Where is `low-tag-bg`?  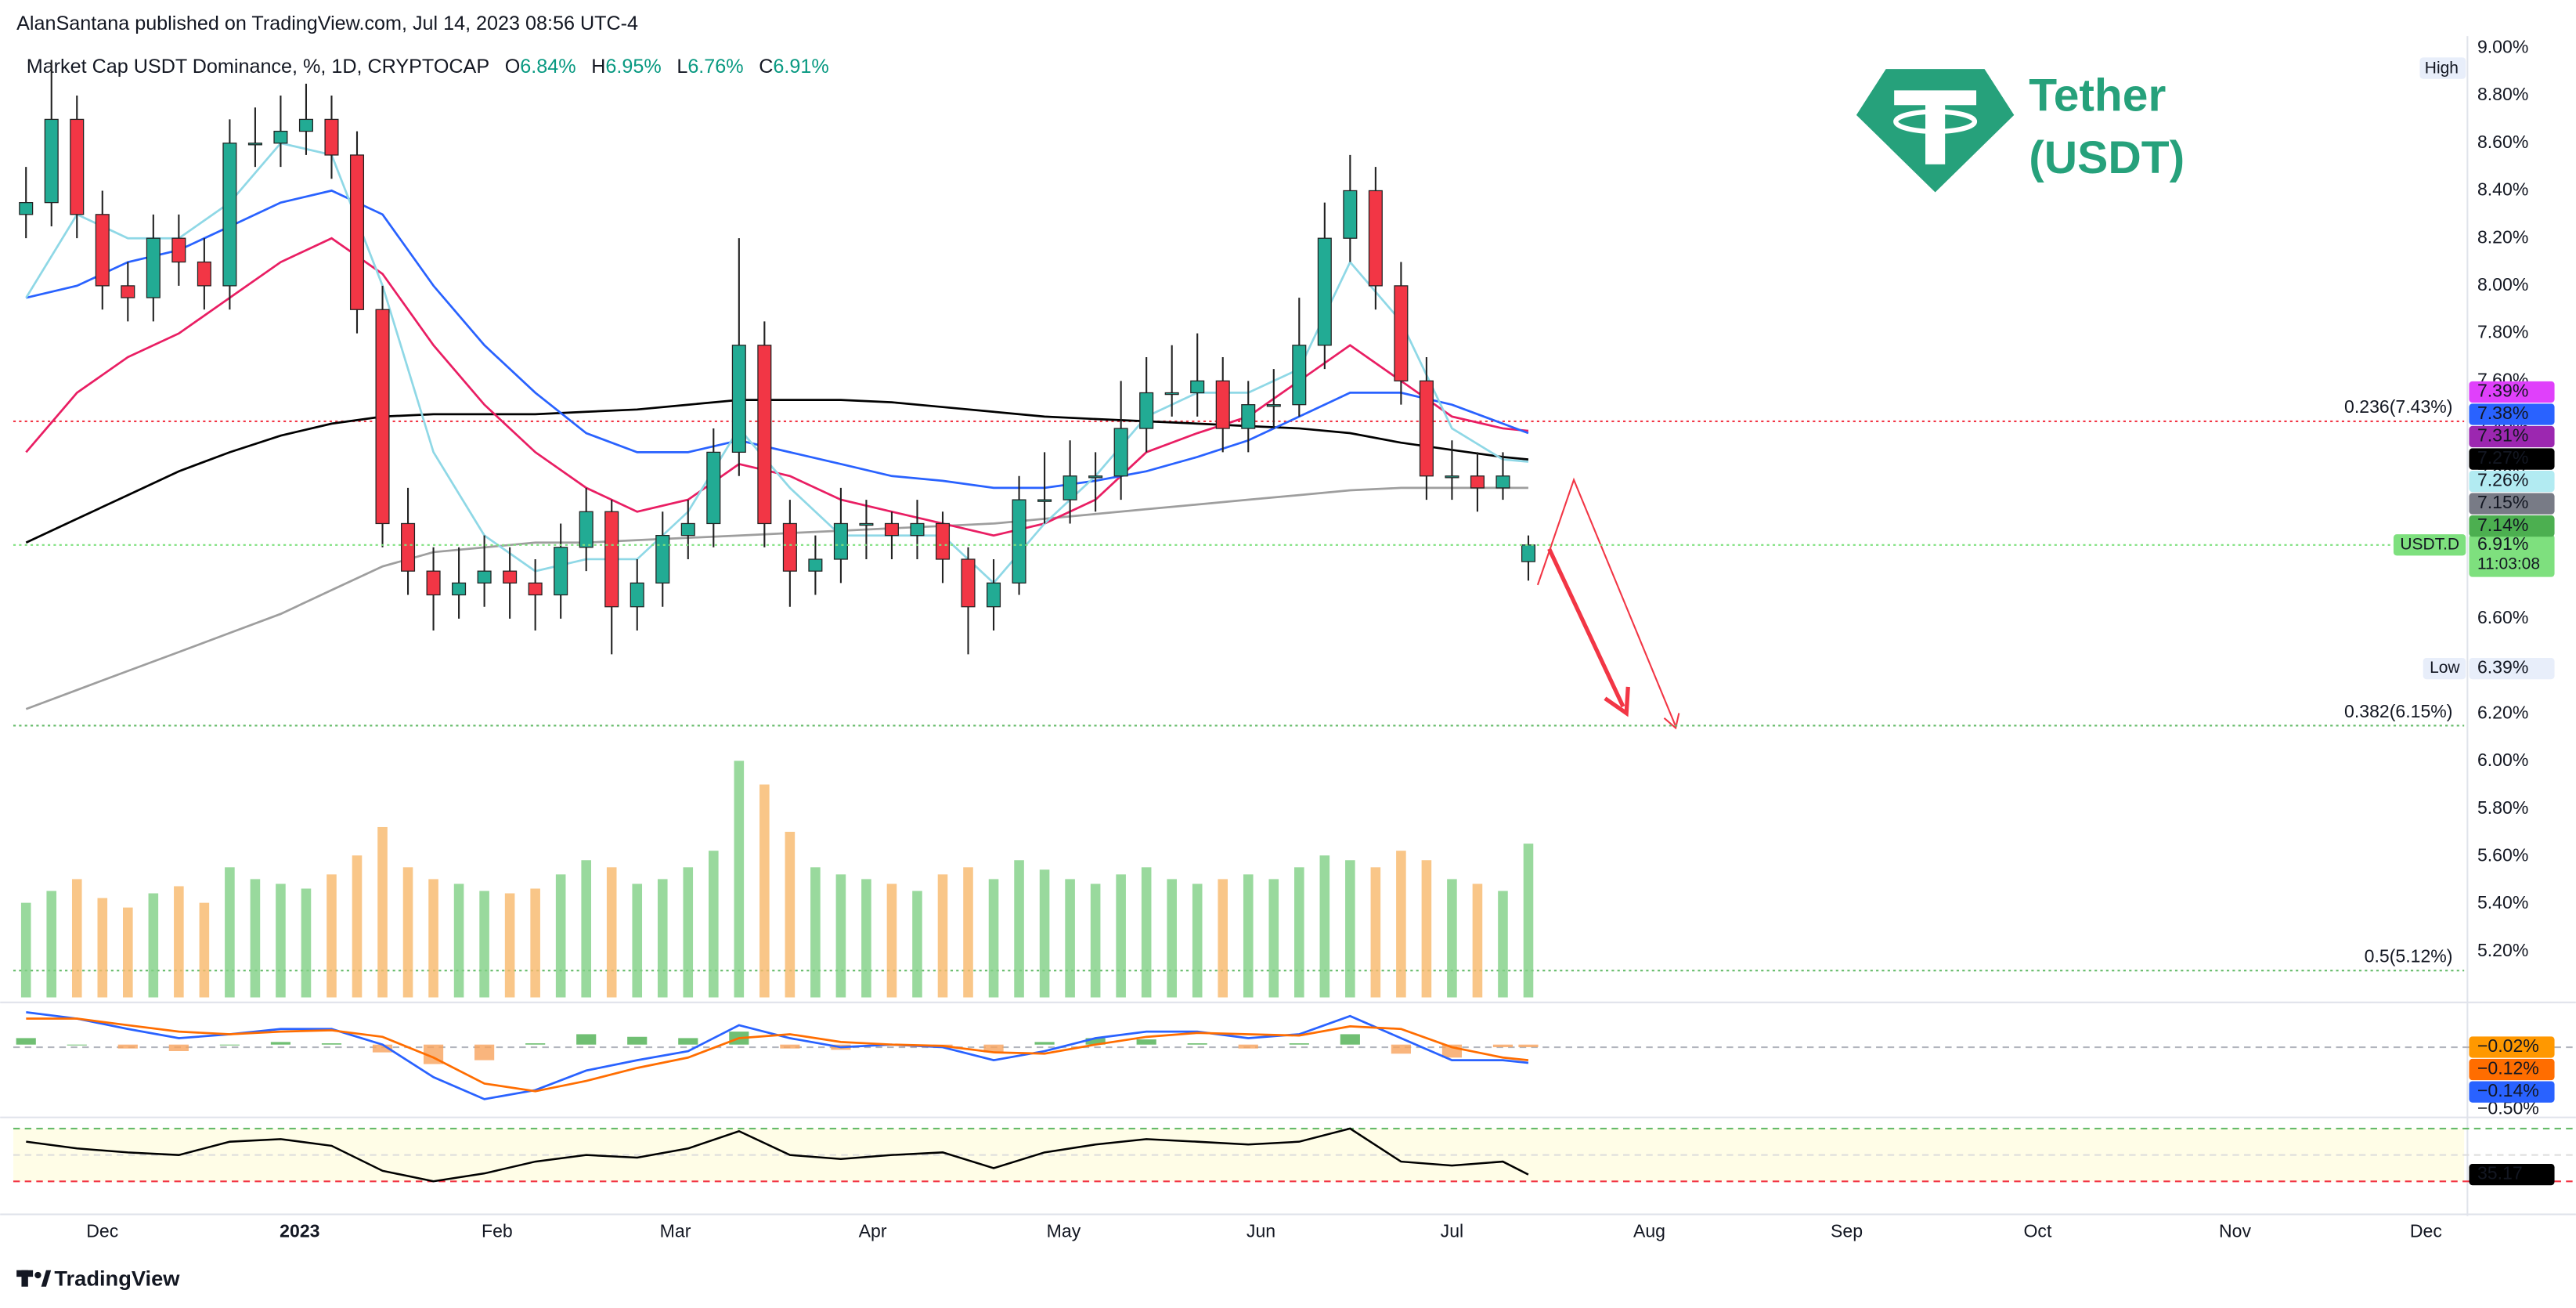 low-tag-bg is located at coordinates (2444, 669).